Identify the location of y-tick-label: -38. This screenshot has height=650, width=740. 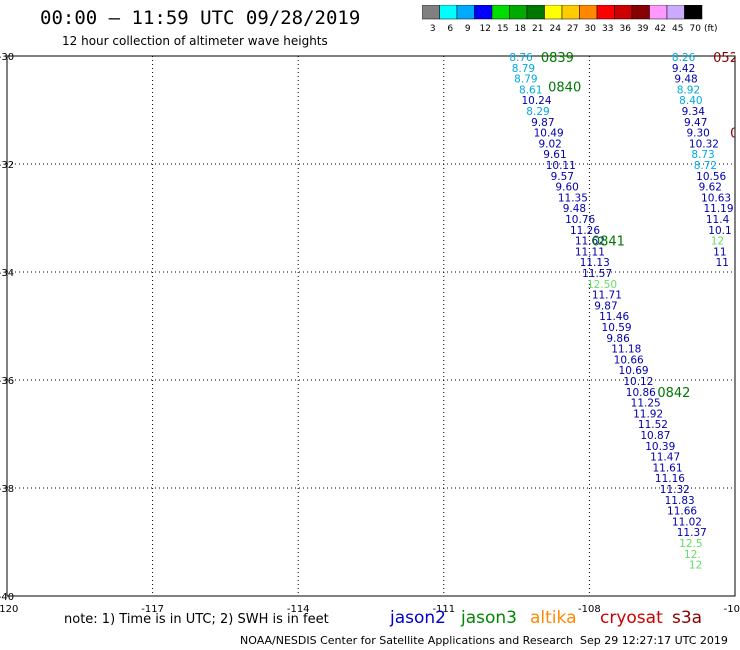
(7, 489).